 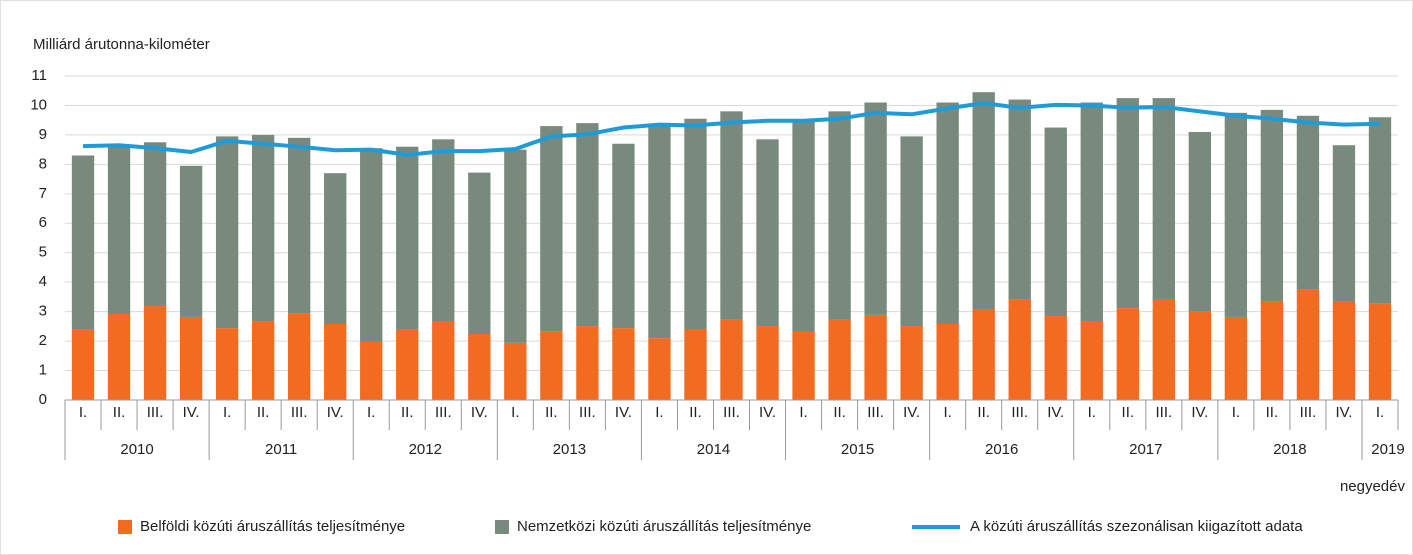 I want to click on y-tick-label: 7, so click(x=43, y=193).